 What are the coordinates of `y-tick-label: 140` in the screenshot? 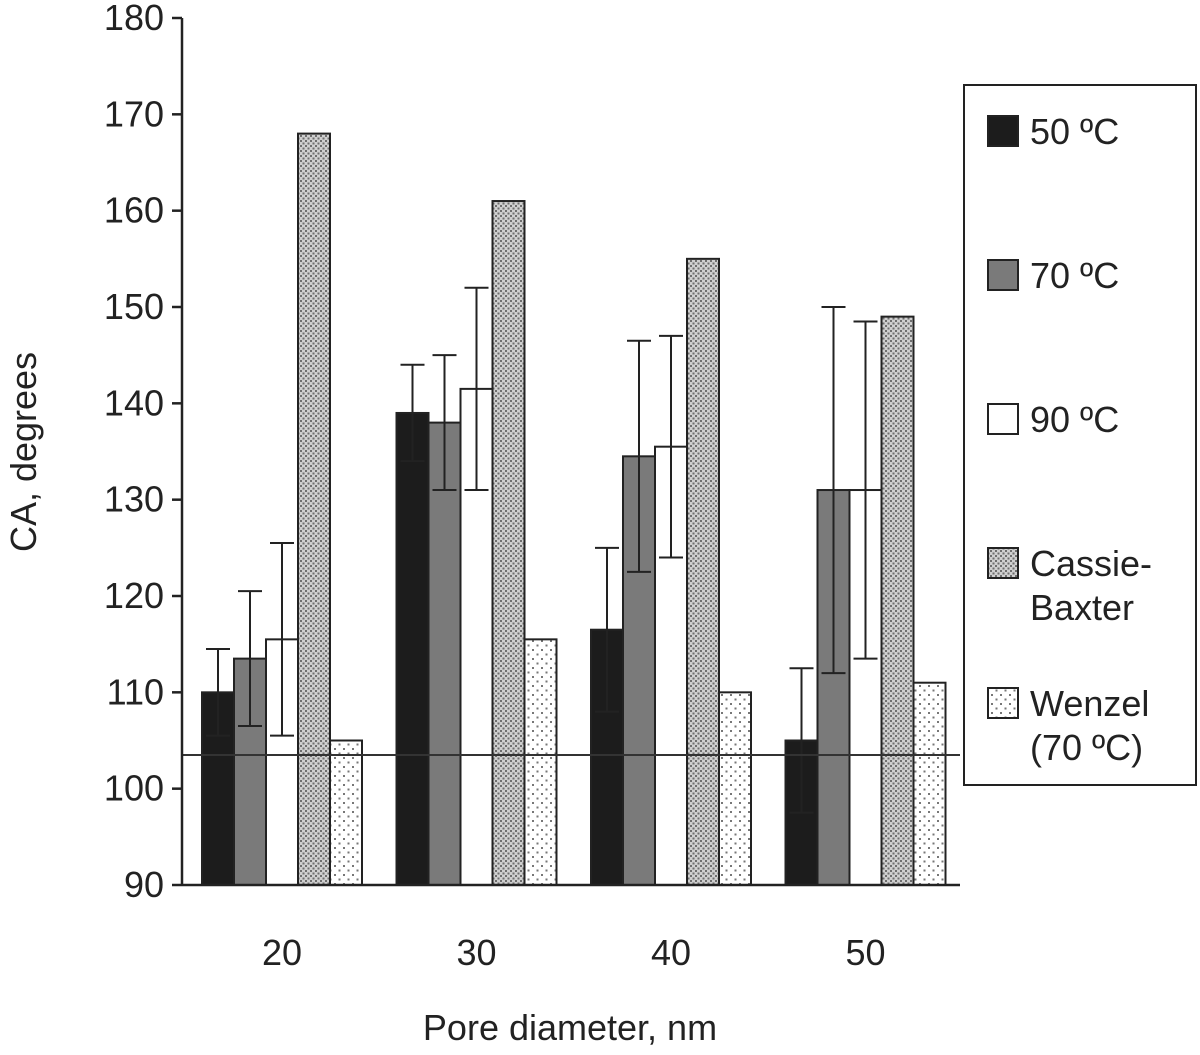 It's located at (134, 402).